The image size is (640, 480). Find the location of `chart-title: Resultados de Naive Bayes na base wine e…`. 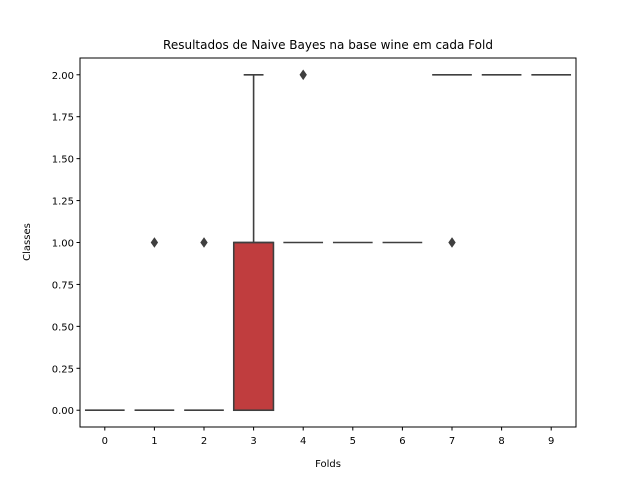

chart-title: Resultados de Naive Bayes na base wine e… is located at coordinates (328, 45).